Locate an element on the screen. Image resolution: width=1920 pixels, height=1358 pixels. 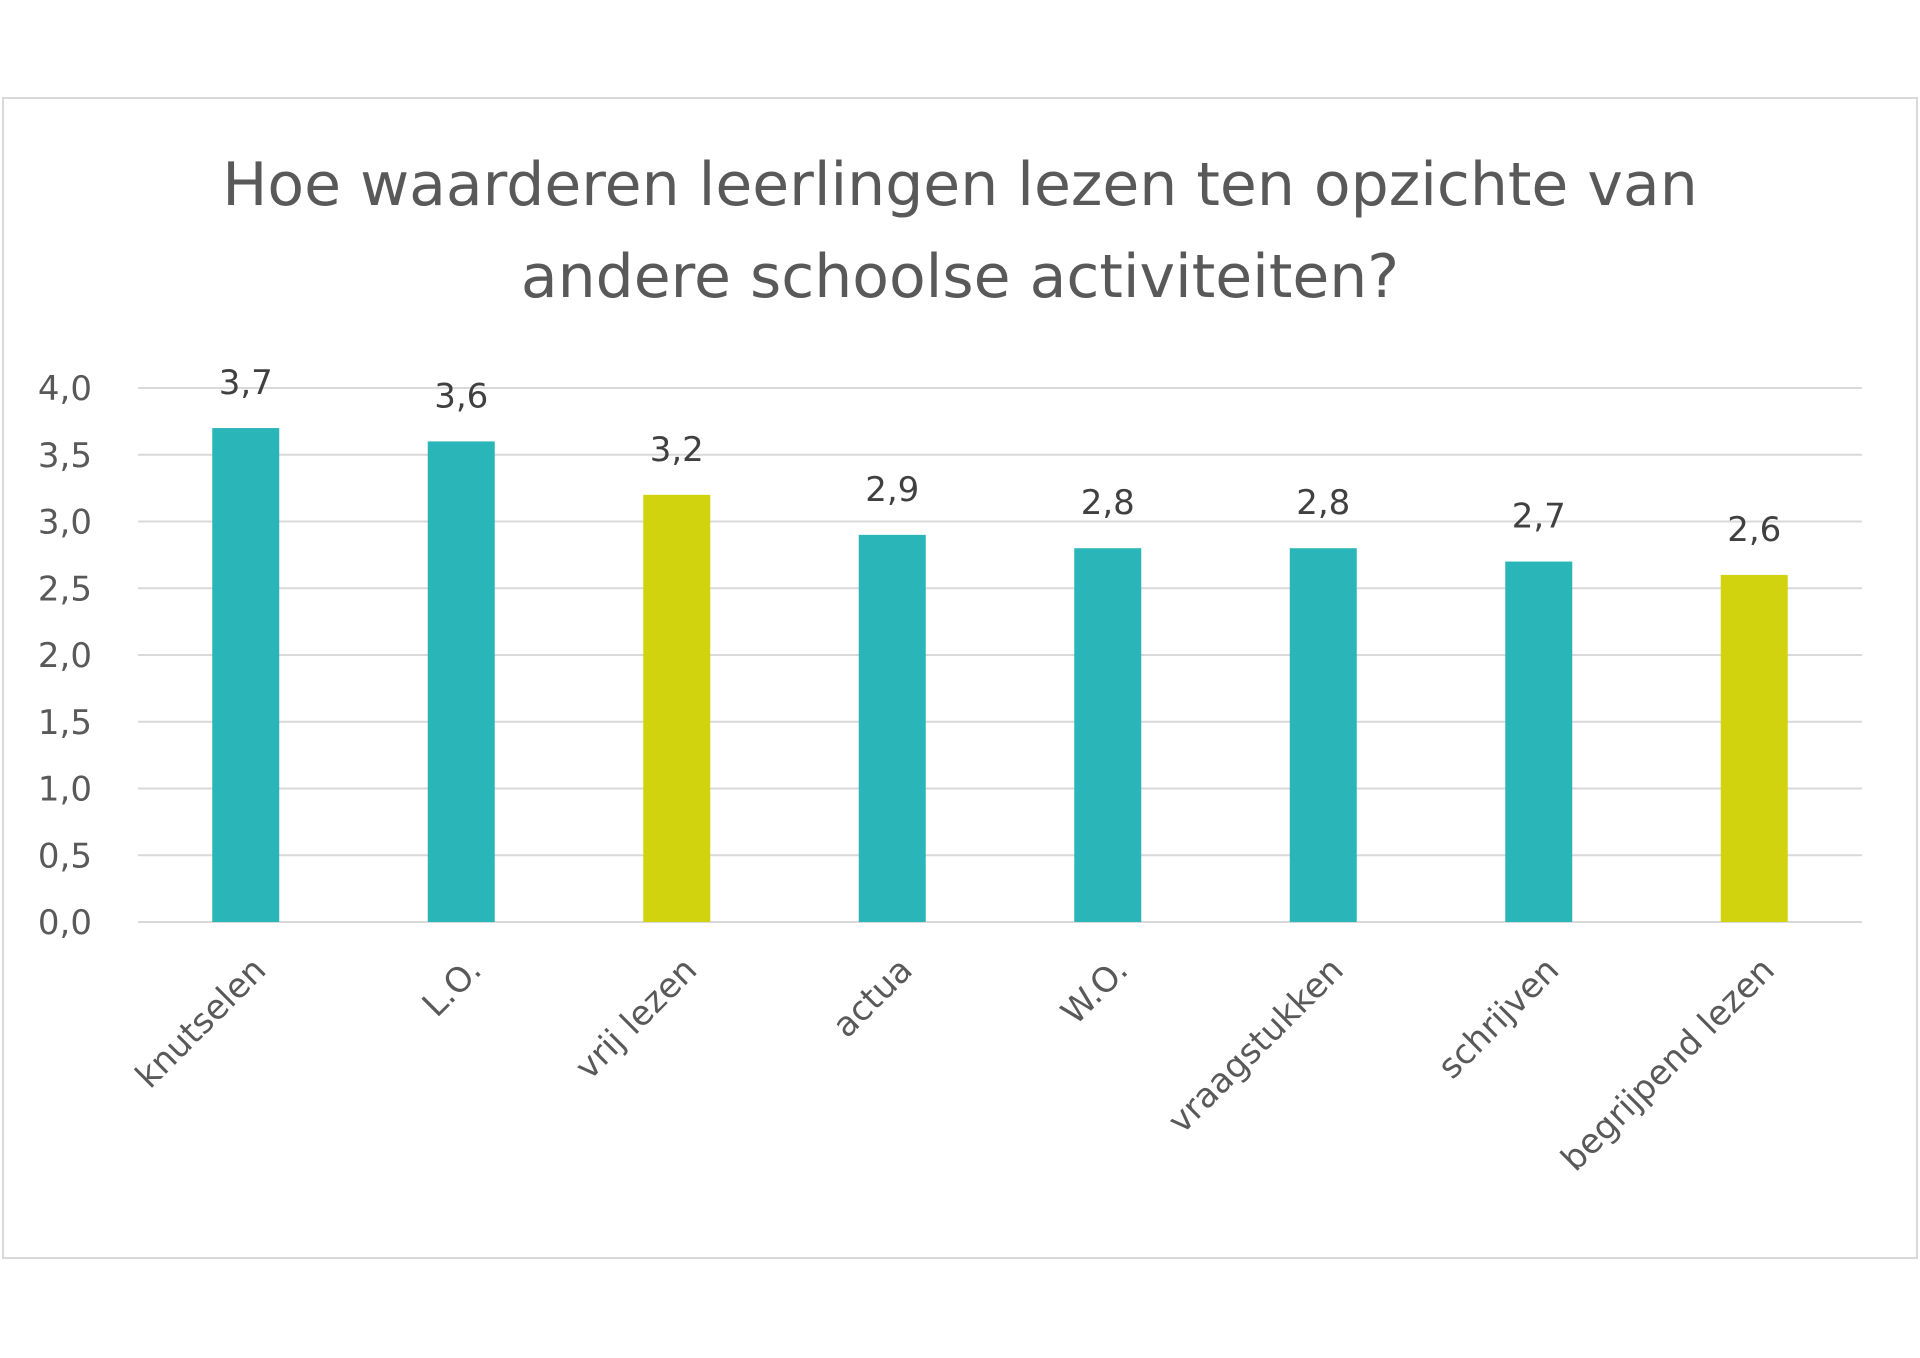
y-axis-ticks: 0,0 0,5 1,0 1,5 2,0 2,5 3,0 3,5 4,0 is located at coordinates (65, 656).